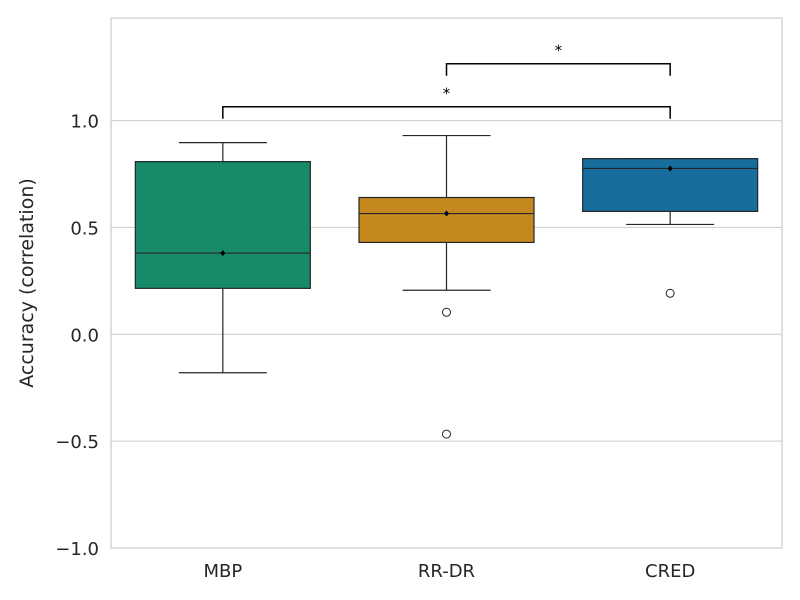 The width and height of the screenshot is (800, 600). I want to click on y-tick-label: 0.5, so click(84, 228).